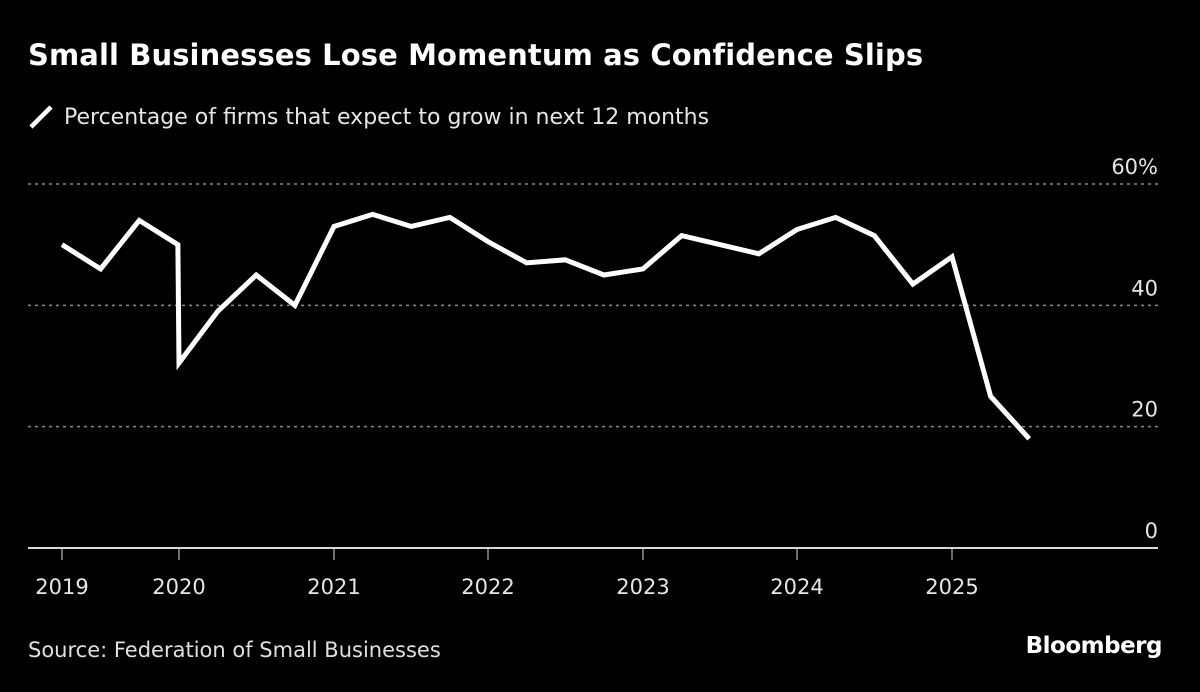  I want to click on x-tick-label: 2019, so click(61, 587).